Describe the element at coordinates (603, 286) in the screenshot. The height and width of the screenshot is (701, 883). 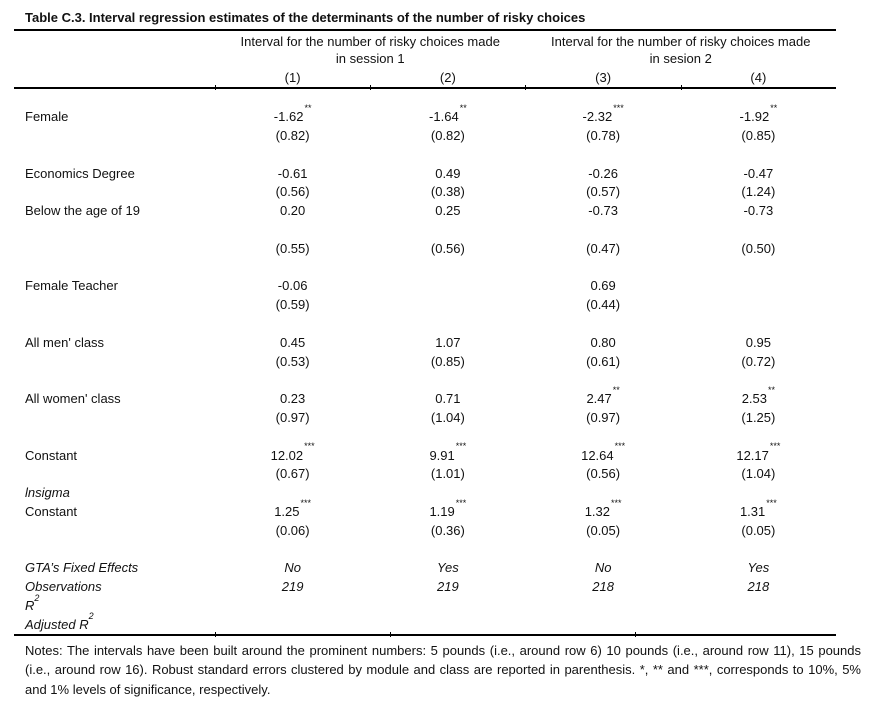
I see `cell-value: 0.69` at that location.